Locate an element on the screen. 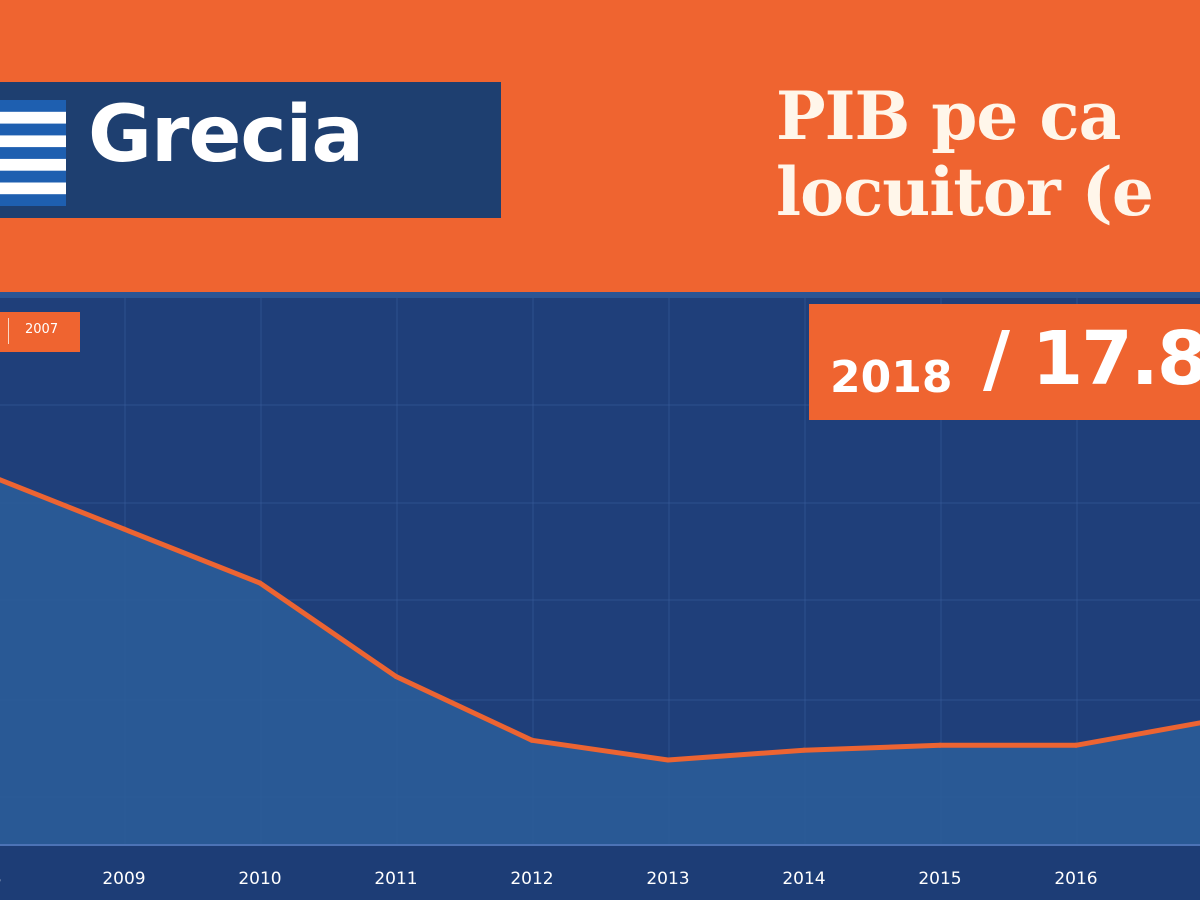 The image size is (1200, 900). x-tick-label-2016: 2016 is located at coordinates (1075, 879).